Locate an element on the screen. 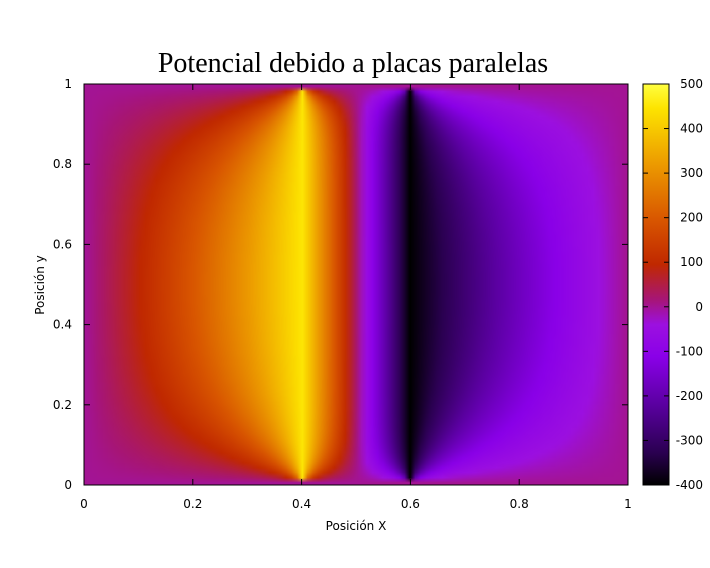 This screenshot has width=710, height=568. y-tick-label: 0.4 is located at coordinates (62, 325).